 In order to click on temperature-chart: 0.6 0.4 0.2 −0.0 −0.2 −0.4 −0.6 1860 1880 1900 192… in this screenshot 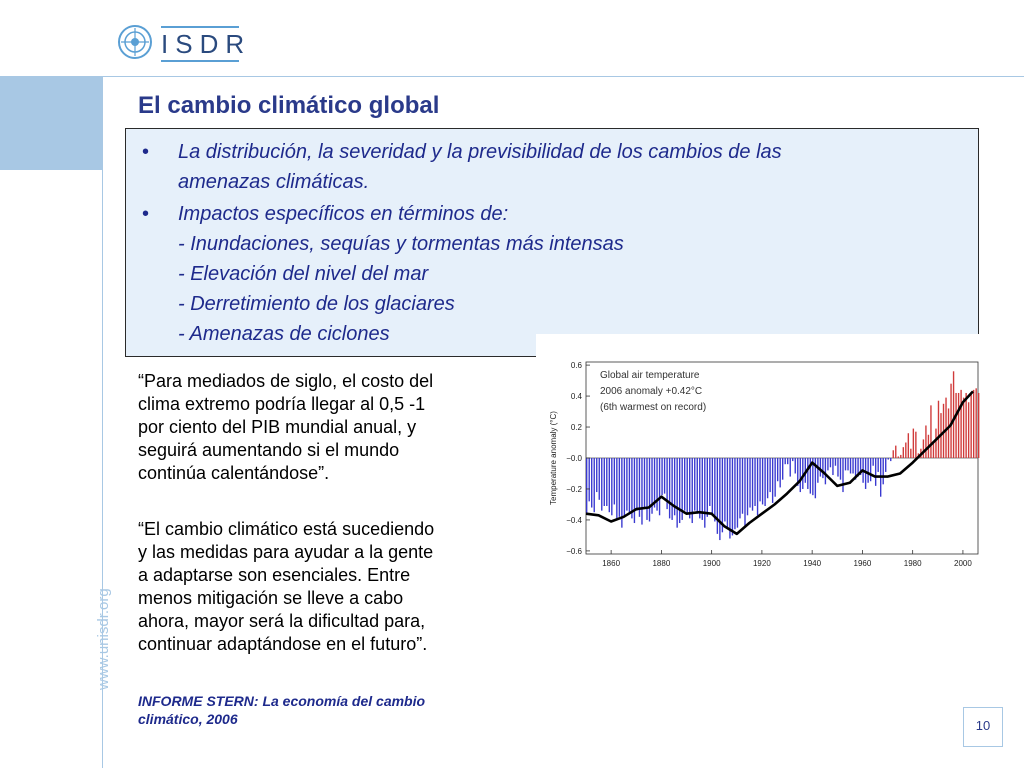, I will do `click(760, 454)`.